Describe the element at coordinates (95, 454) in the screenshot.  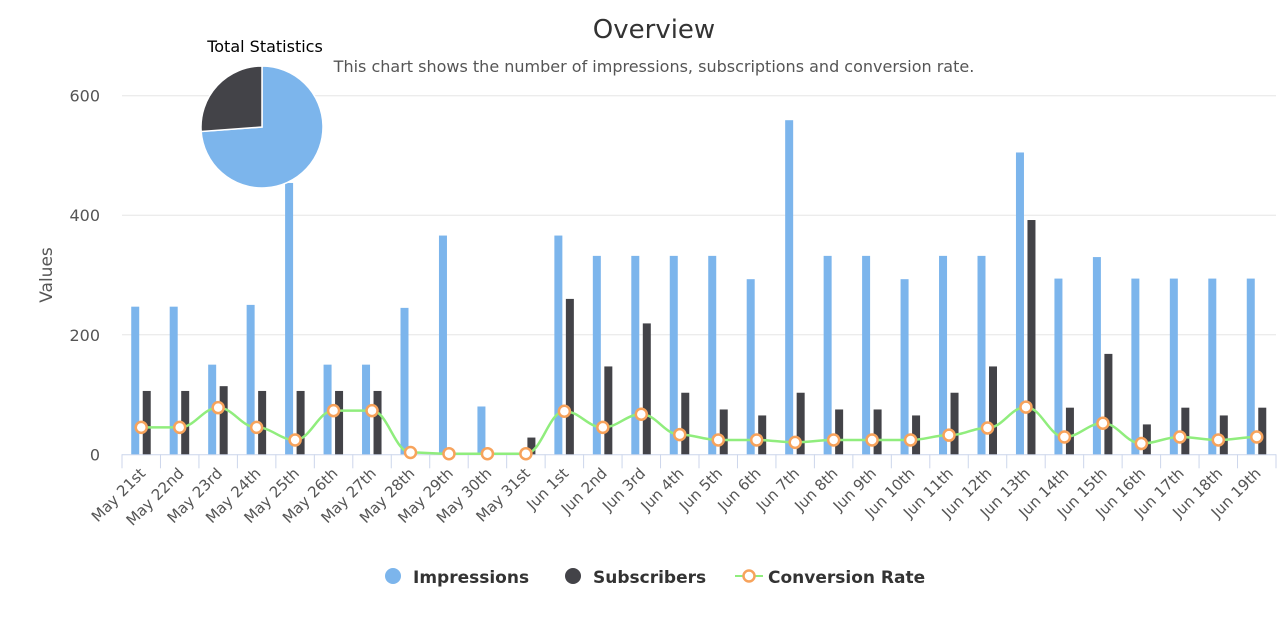
I see `y-tick-label: 0` at that location.